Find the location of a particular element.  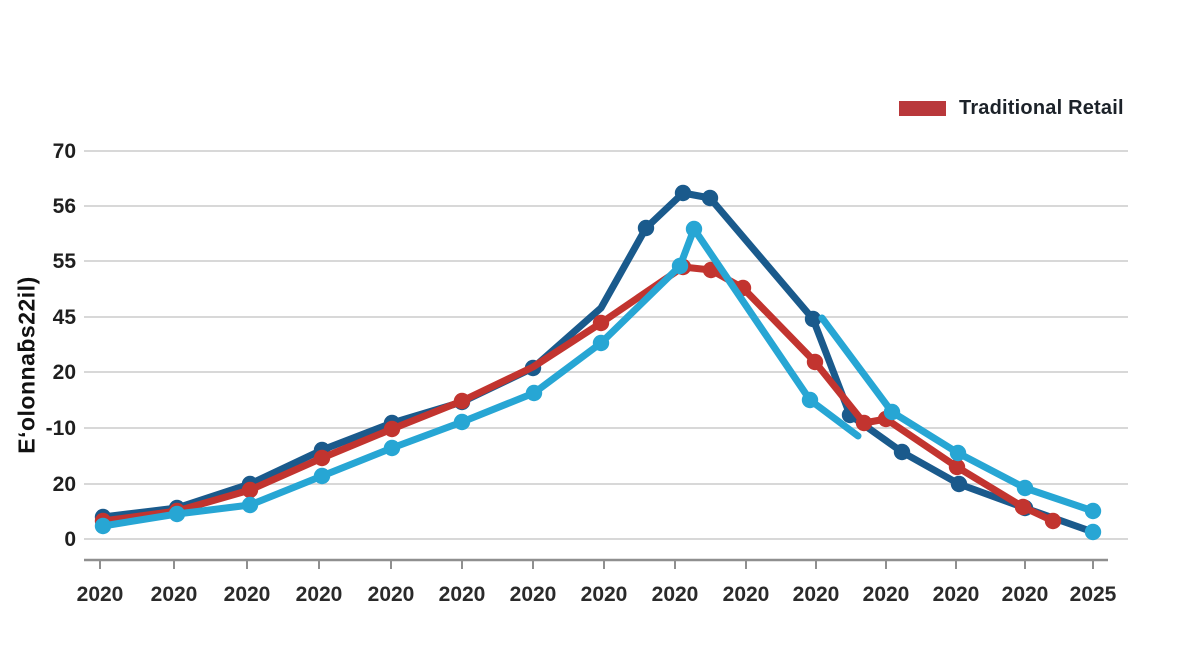

legend: Traditional Retail is located at coordinates (1011, 108).